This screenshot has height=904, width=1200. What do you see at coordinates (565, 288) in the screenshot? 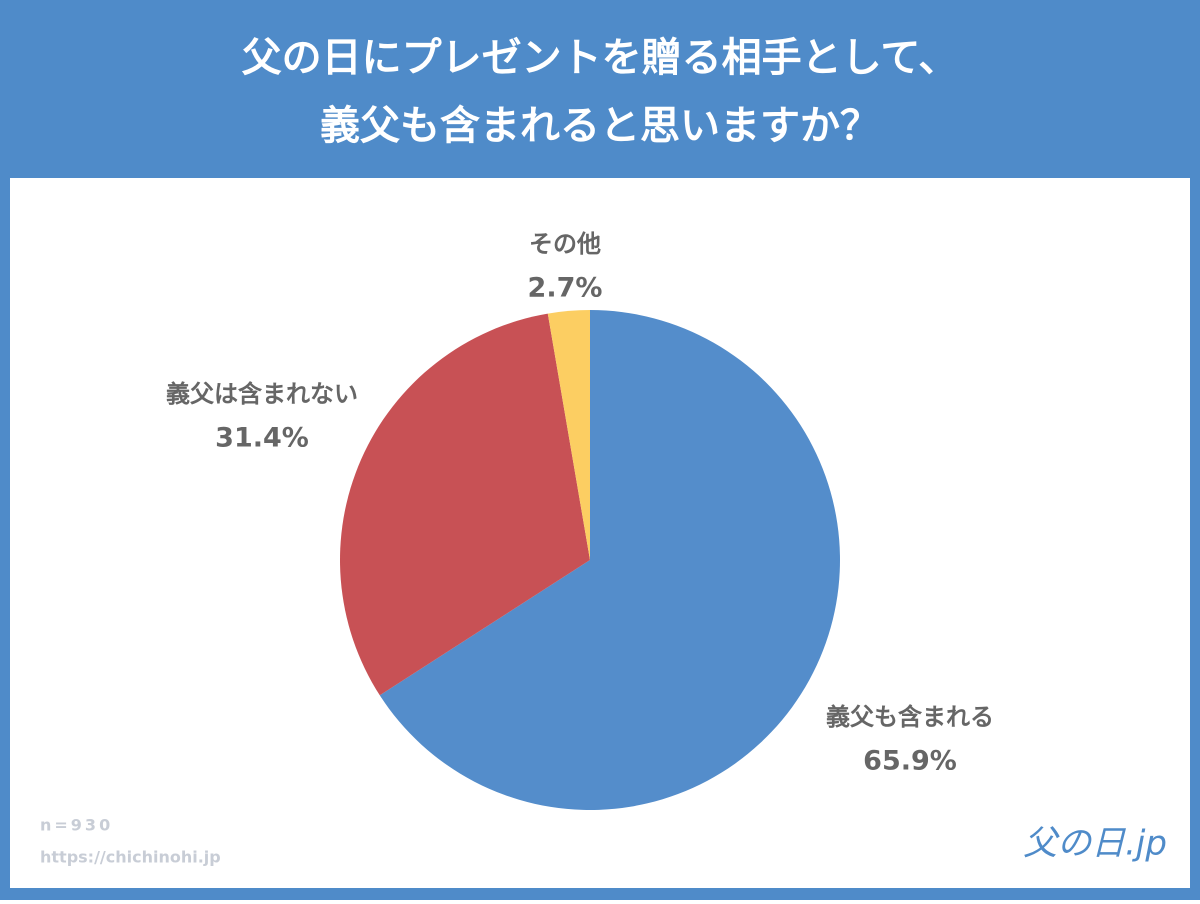
I see `value-label: 2.7%` at bounding box center [565, 288].